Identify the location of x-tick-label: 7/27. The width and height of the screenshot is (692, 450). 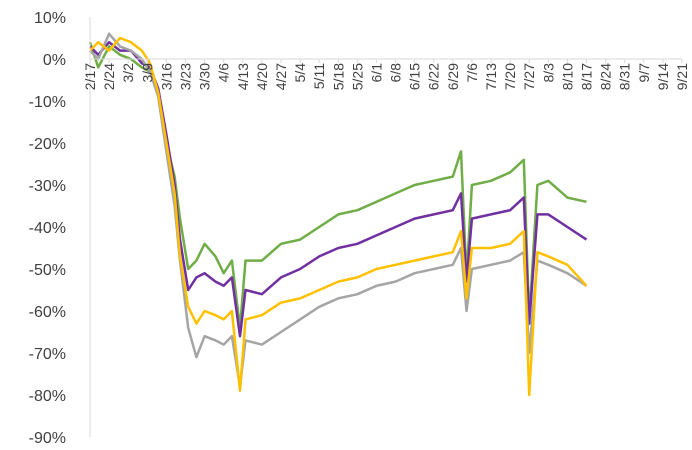
(529, 76).